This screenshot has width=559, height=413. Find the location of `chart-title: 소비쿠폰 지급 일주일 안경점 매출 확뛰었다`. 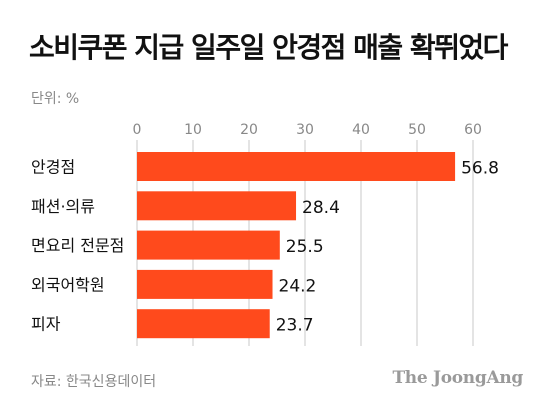

chart-title: 소비쿠폰 지급 일주일 안경점 매출 확뛰었다 is located at coordinates (268, 47).